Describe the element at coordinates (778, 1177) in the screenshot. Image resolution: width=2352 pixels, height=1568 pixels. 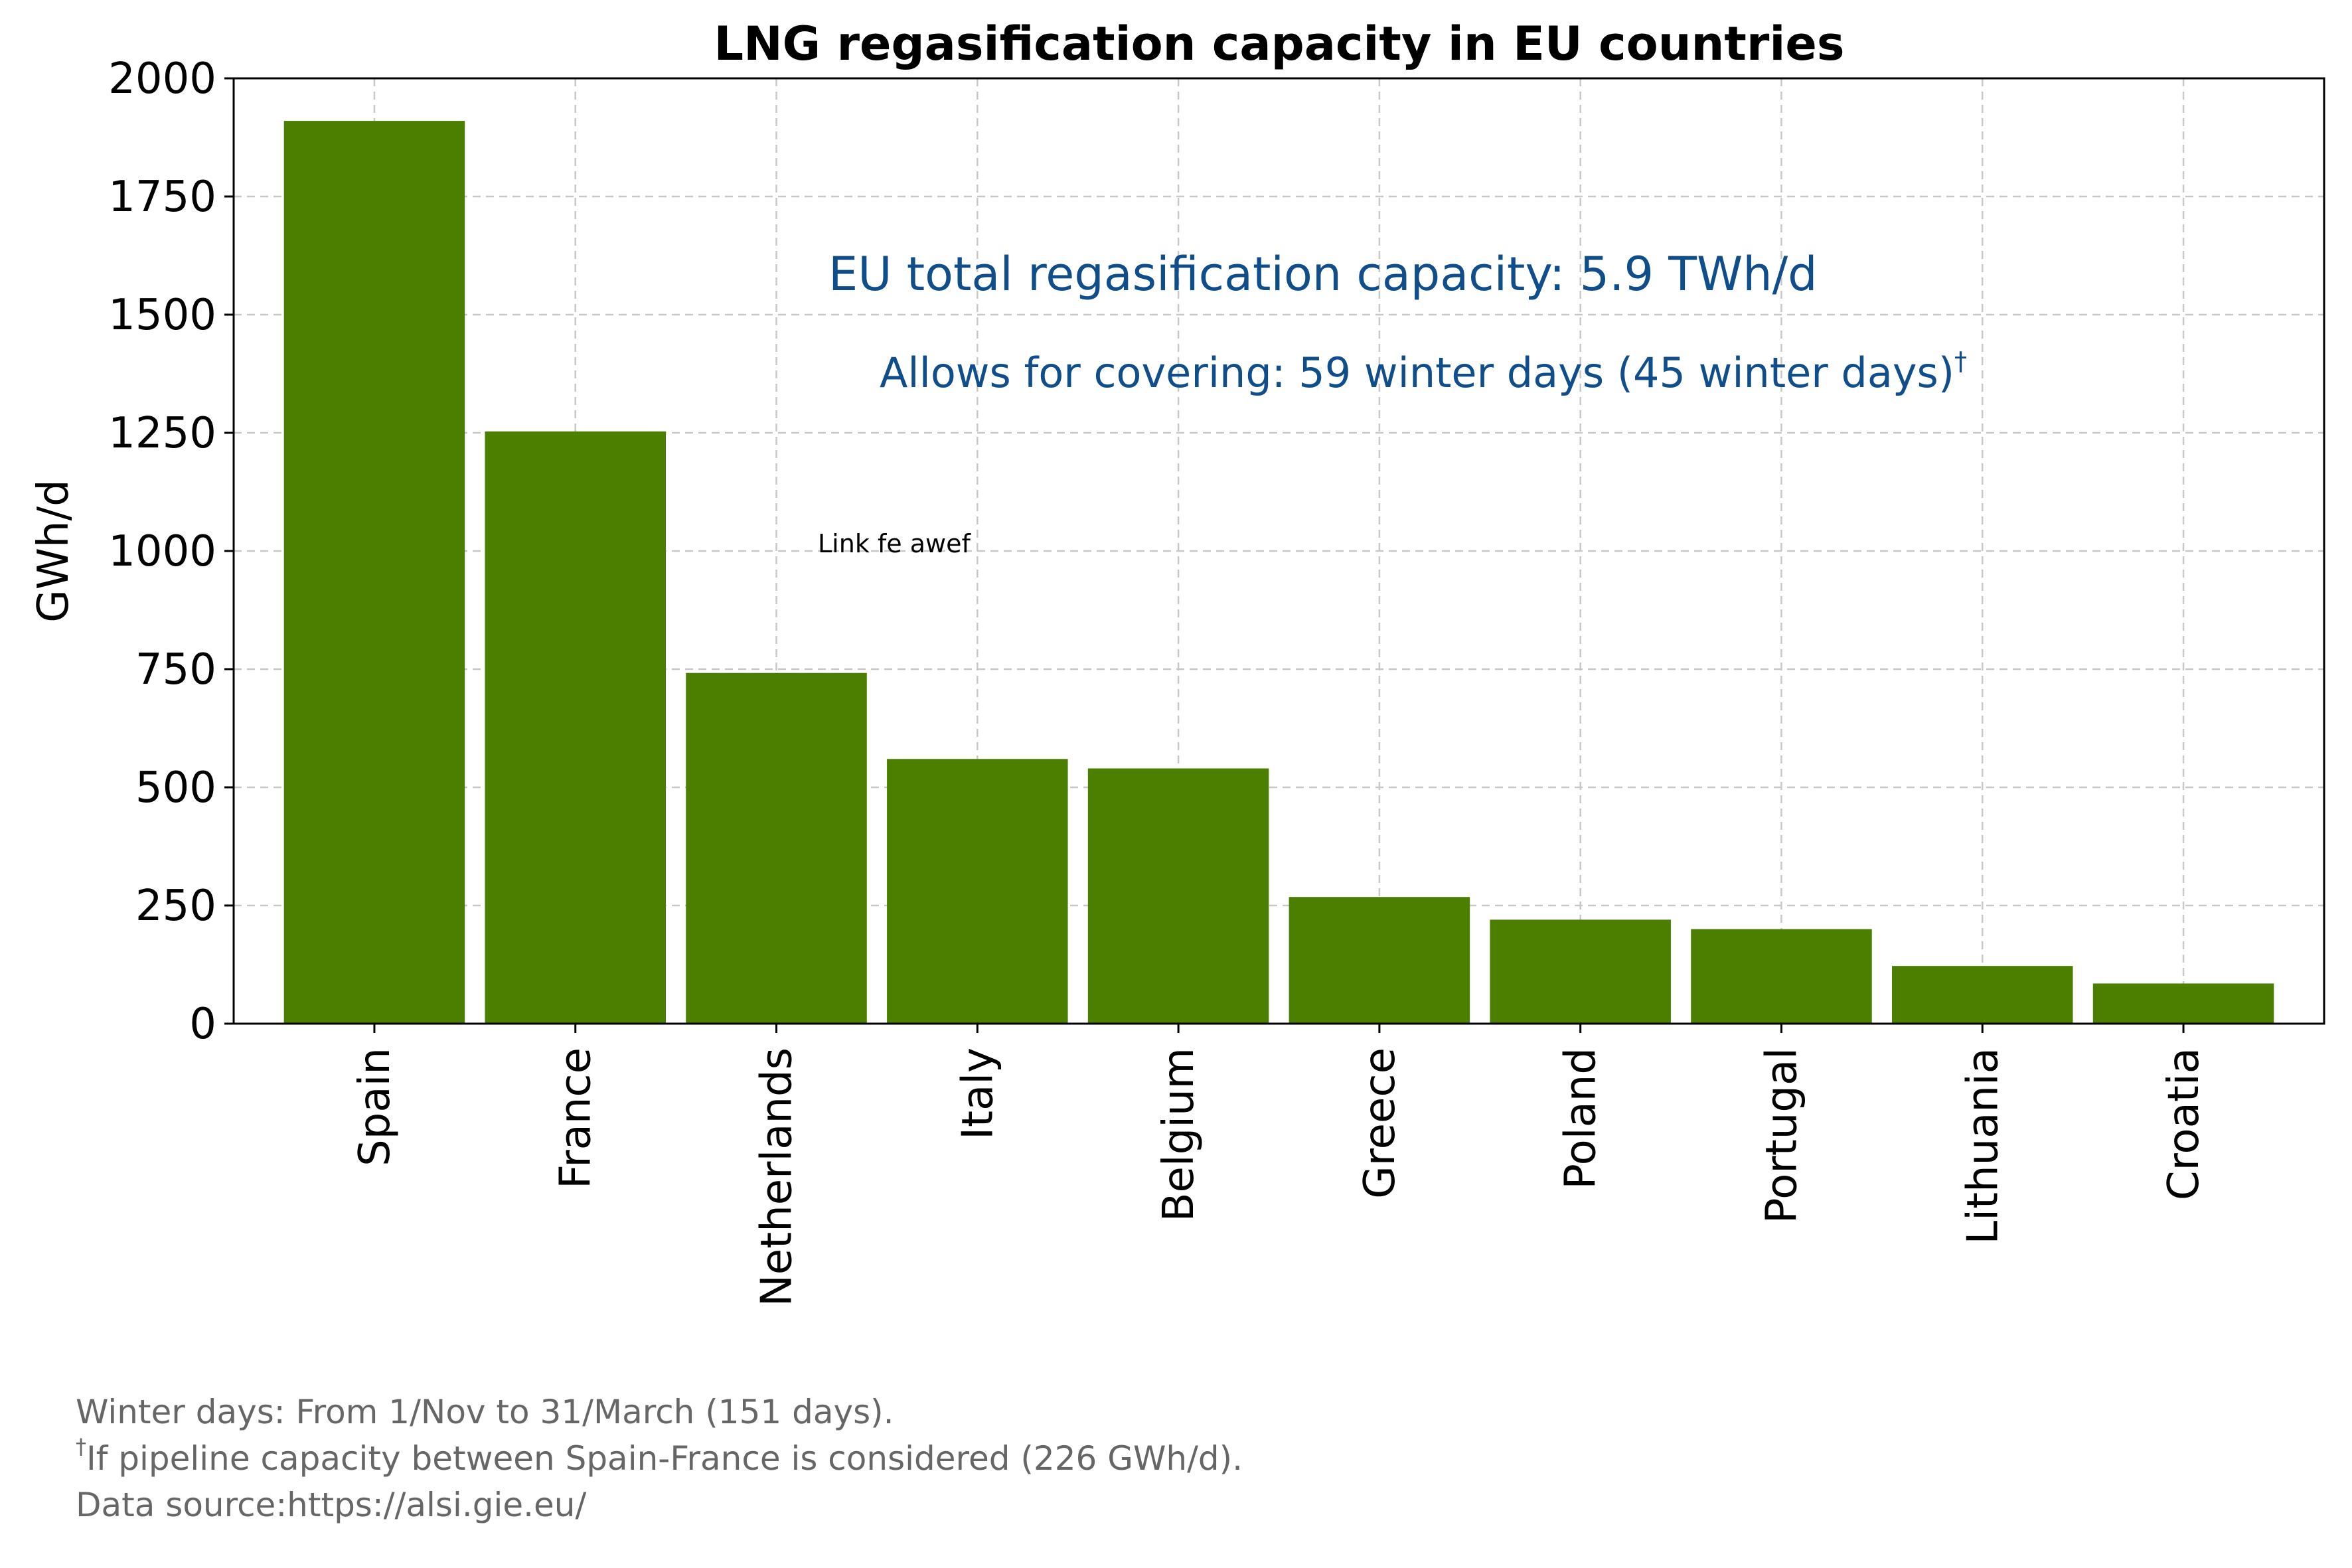
I see `x-tick-label: Netherlands` at that location.